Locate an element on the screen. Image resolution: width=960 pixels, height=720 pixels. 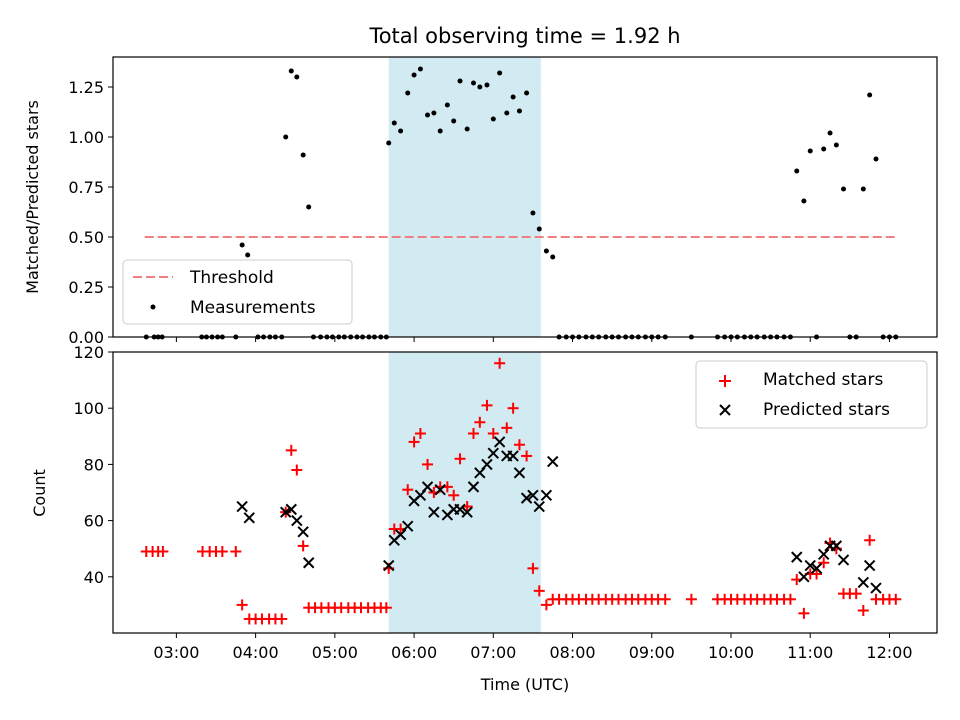
count-legend: Matched stars Predicted stars is located at coordinates (811, 394).